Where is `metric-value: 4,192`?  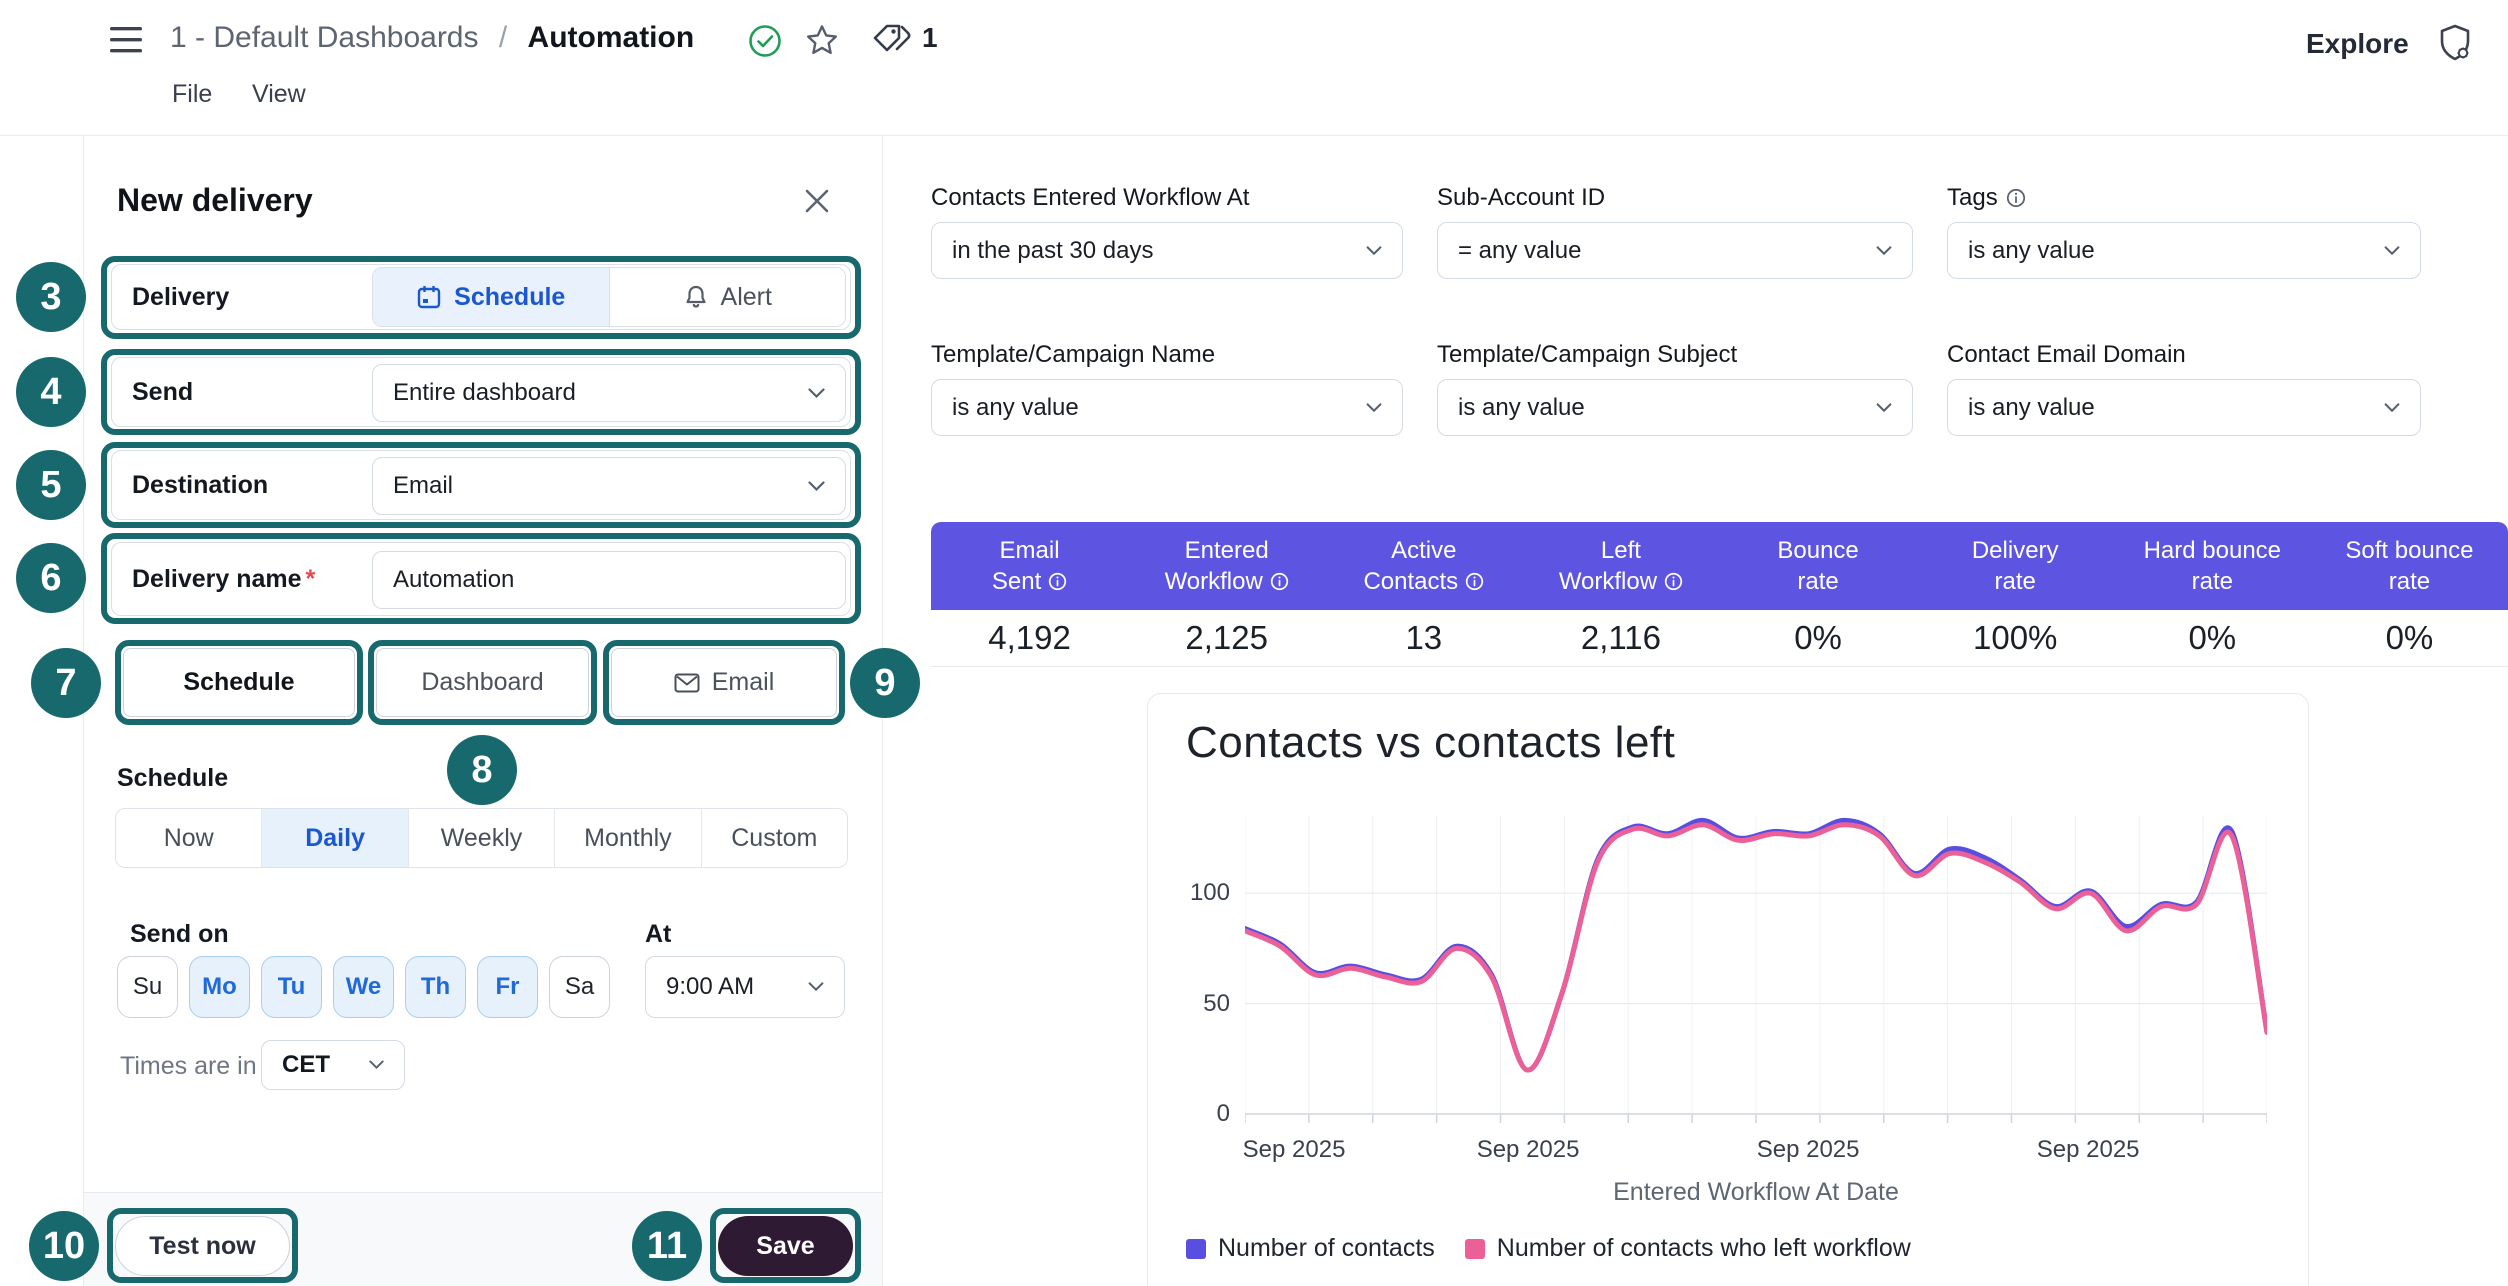 metric-value: 4,192 is located at coordinates (1029, 637).